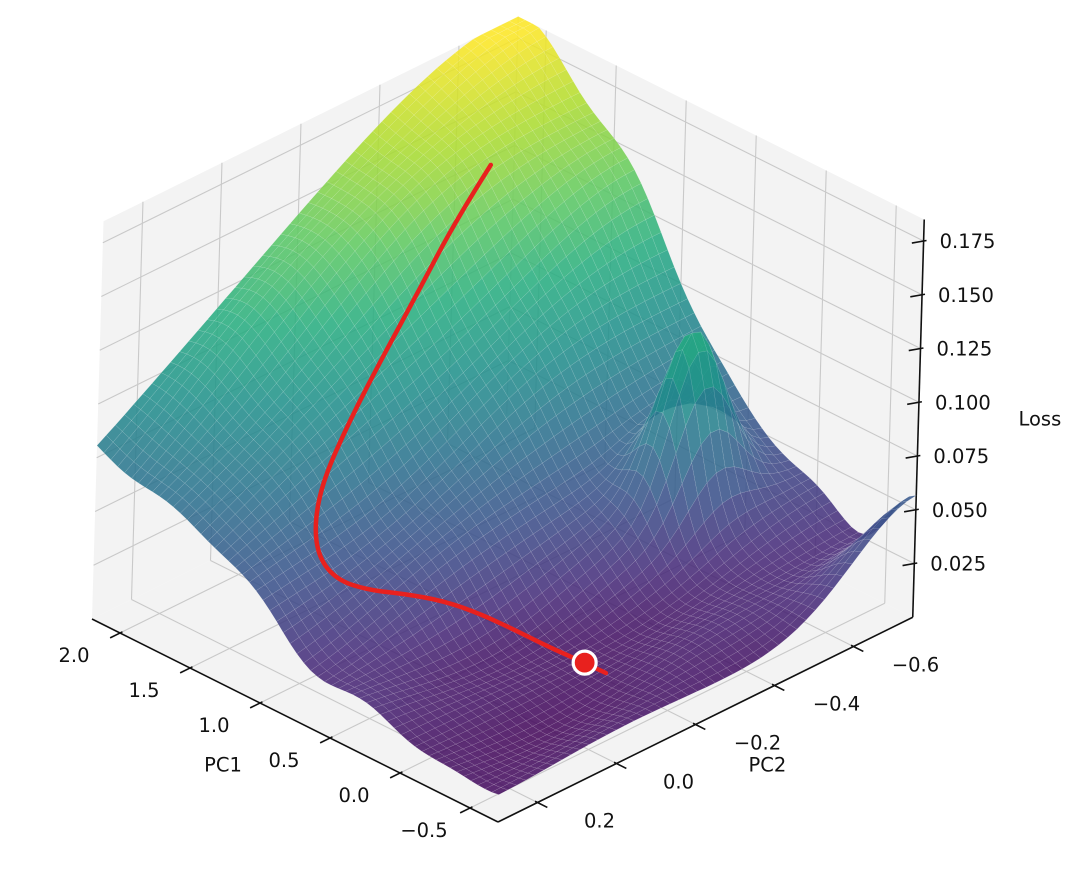  Describe the element at coordinates (283, 760) in the screenshot. I see `x-tick-label: 0.5` at that location.